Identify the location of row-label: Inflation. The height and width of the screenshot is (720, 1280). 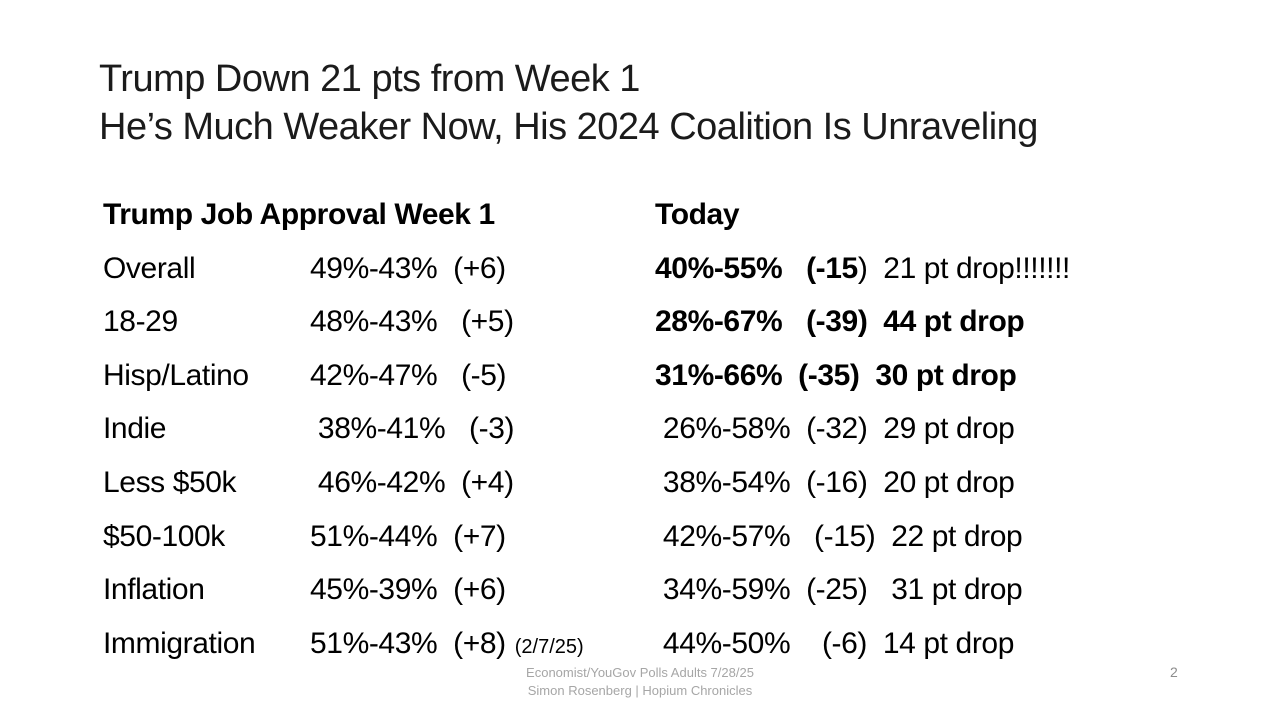
(154, 590).